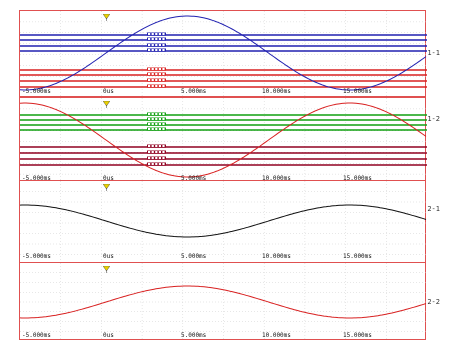  What do you see at coordinates (433, 302) in the screenshot?
I see `channel-label: 2-2` at bounding box center [433, 302].